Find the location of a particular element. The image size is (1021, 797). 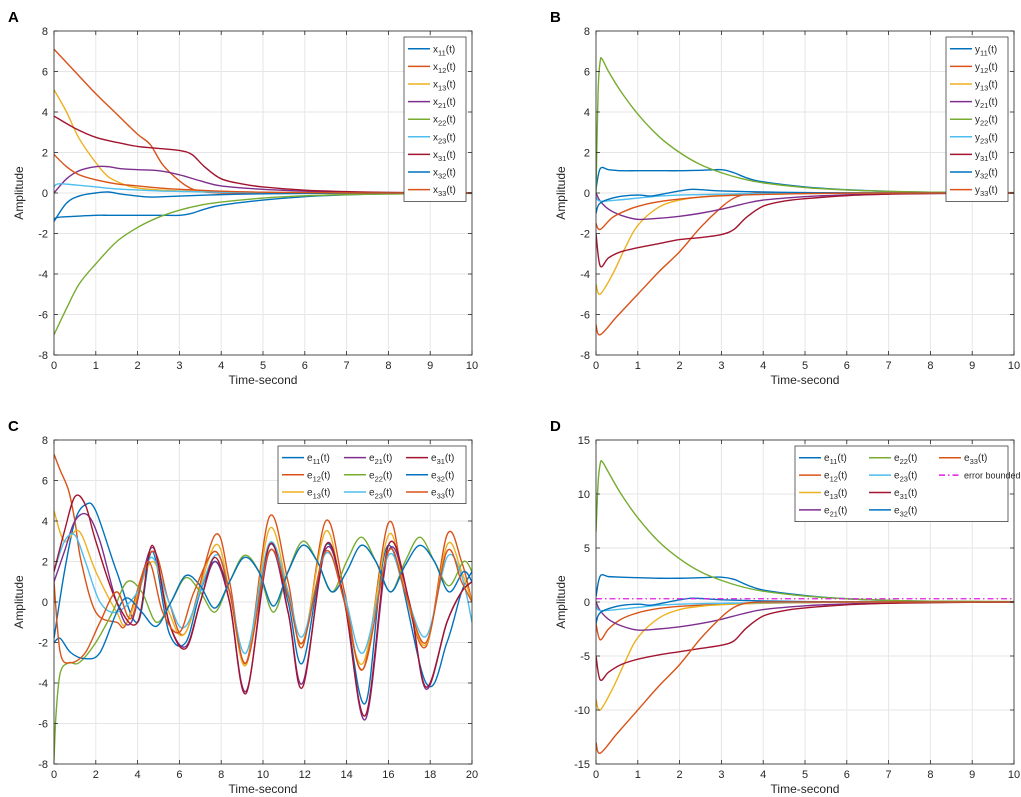

legend-label: e22(t) is located at coordinates (380, 476).